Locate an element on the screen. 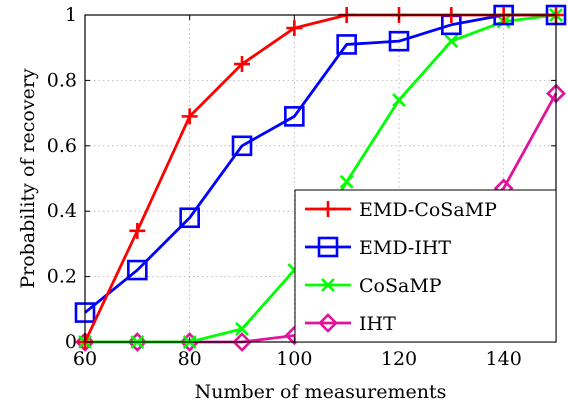  legend-item: IHT is located at coordinates (350, 324).